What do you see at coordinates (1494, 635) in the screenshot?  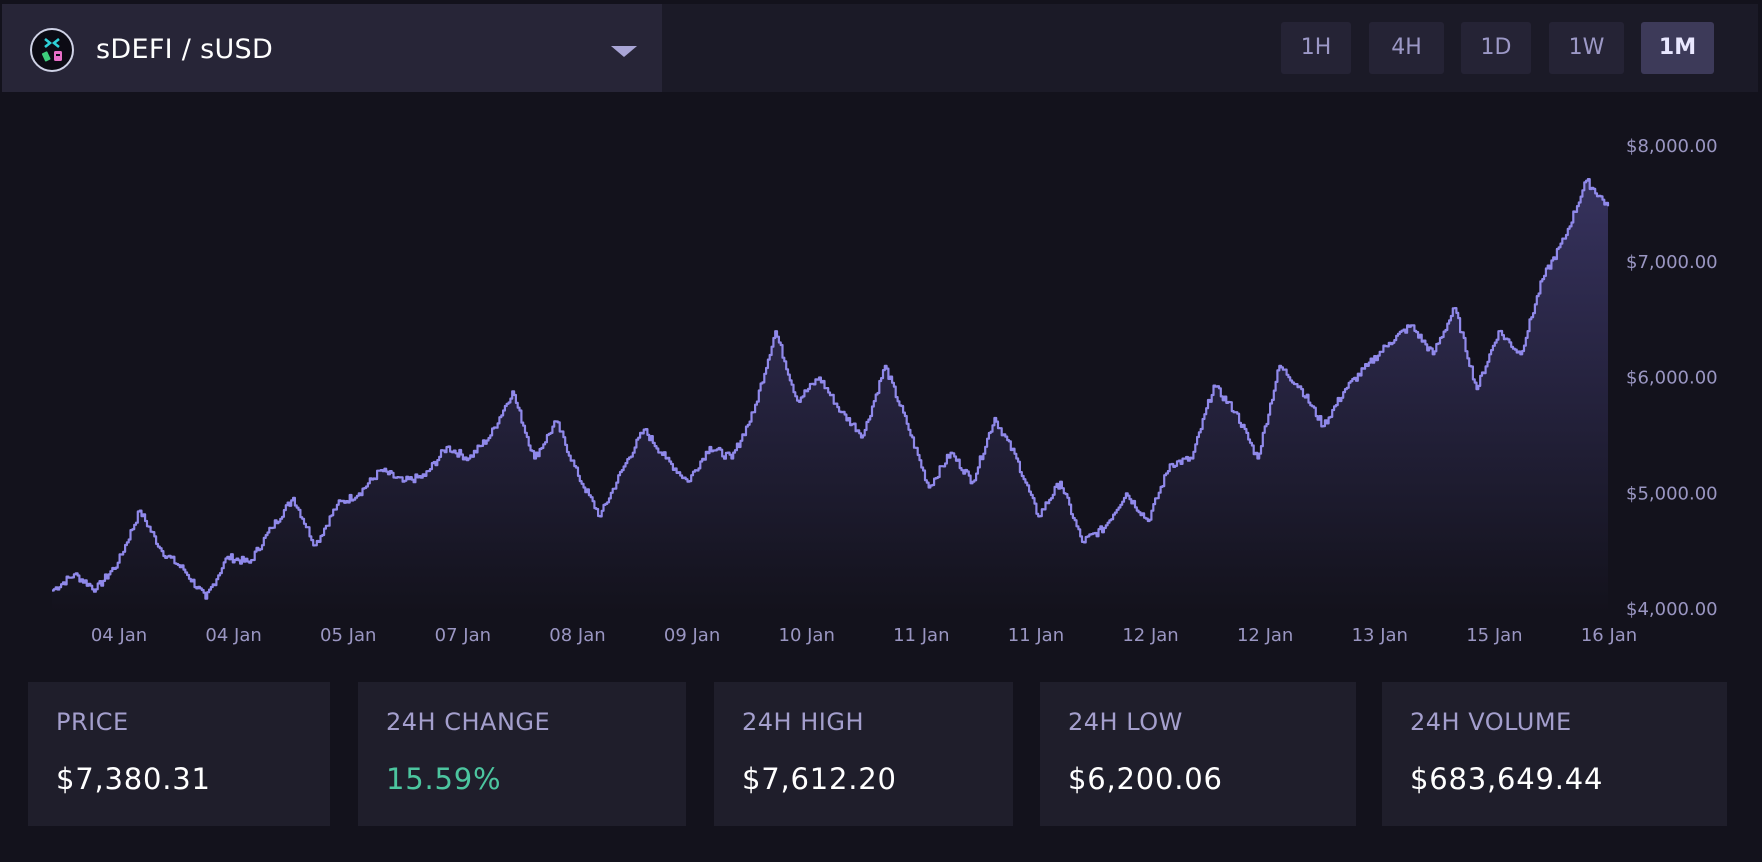 I see `x-tick-label: 15 Jan` at bounding box center [1494, 635].